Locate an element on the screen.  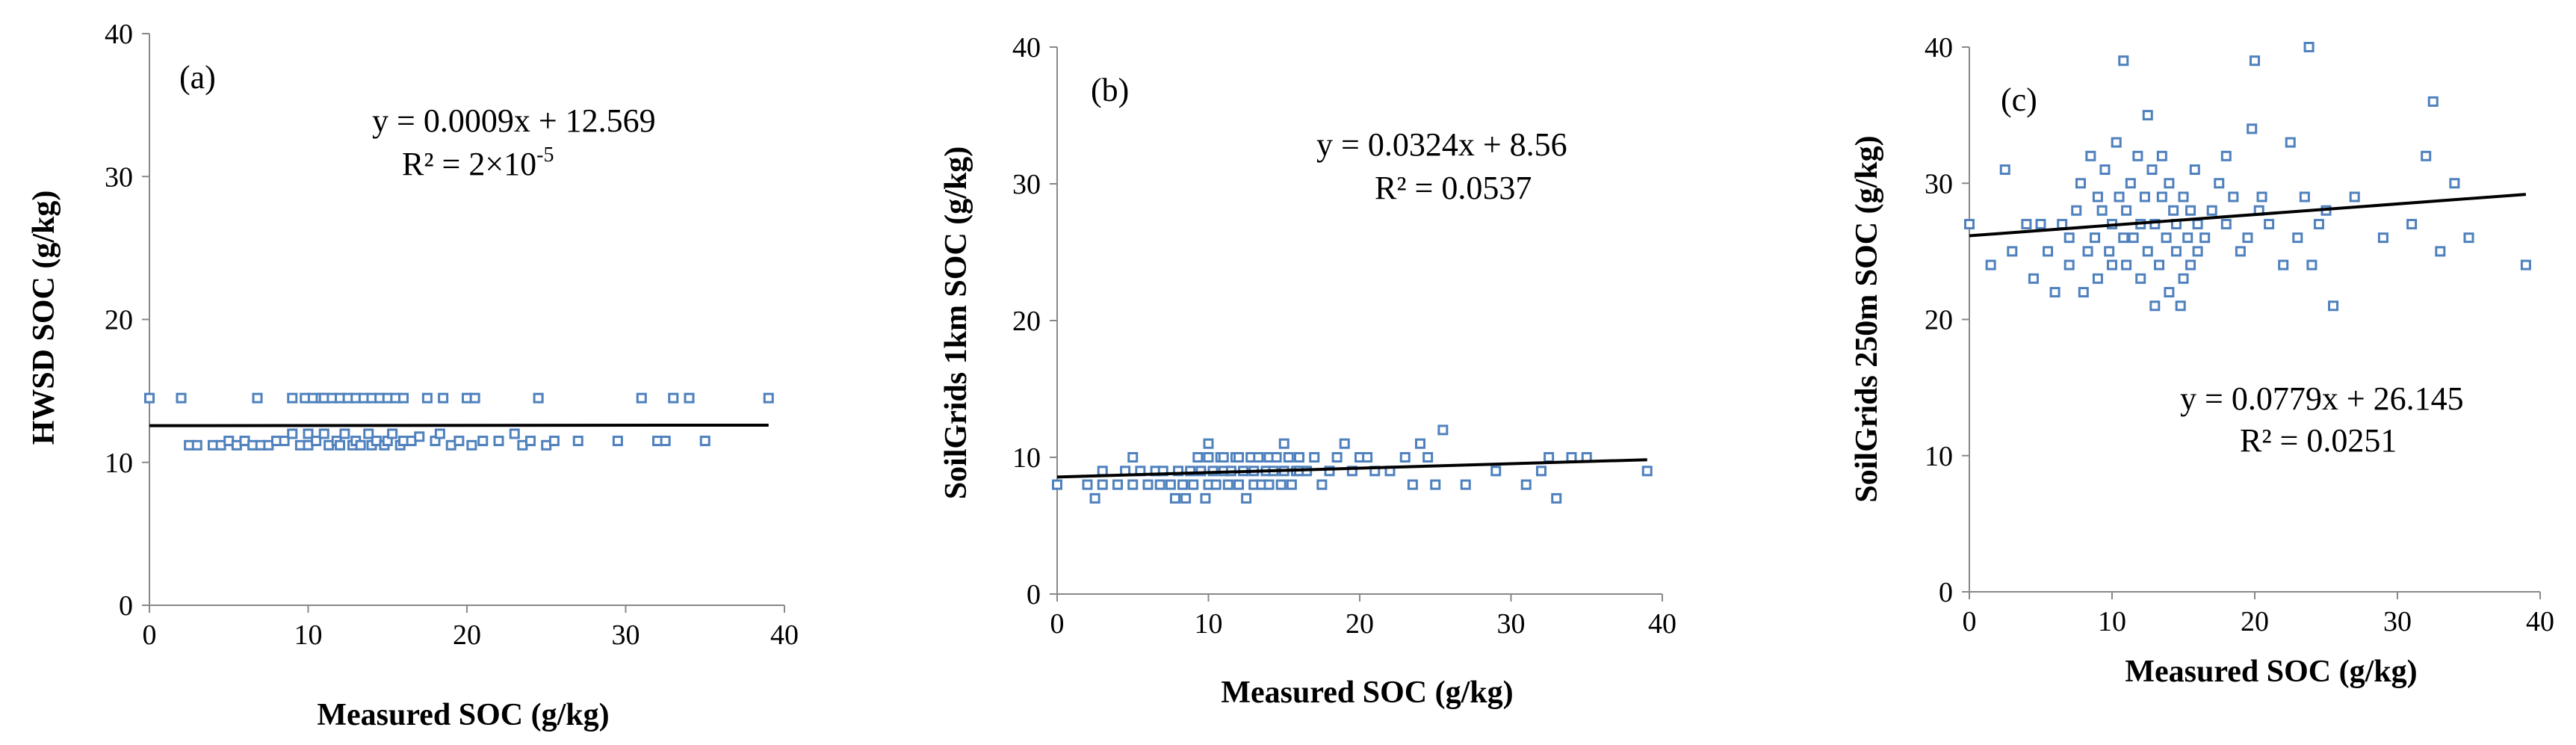
panel-b-x-tick-label: 0 is located at coordinates (1057, 624).